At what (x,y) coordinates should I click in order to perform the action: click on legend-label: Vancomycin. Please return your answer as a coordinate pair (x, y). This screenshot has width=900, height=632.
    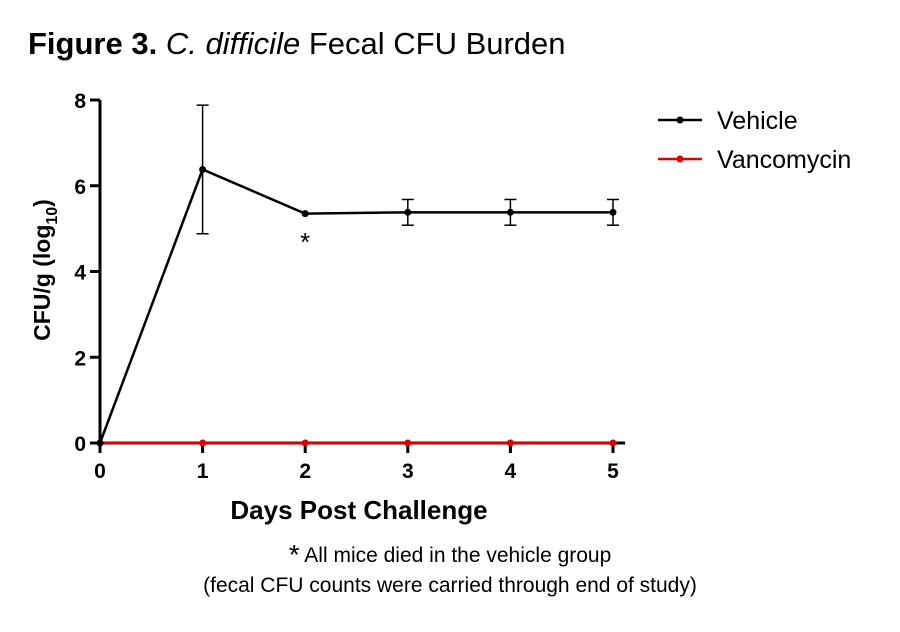
    Looking at the image, I should click on (784, 160).